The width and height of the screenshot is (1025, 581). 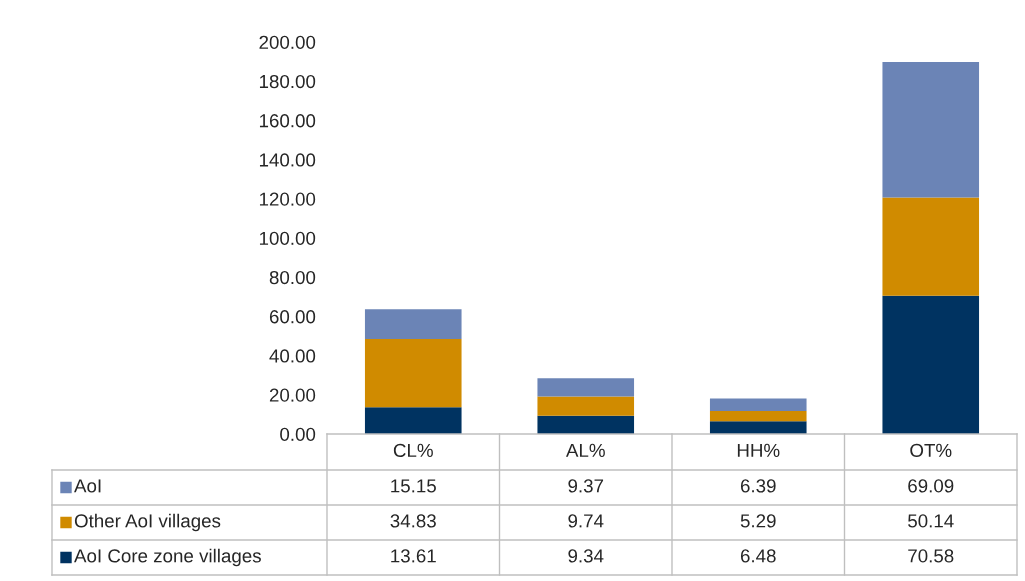 I want to click on data-label: 34.83, so click(x=413, y=521).